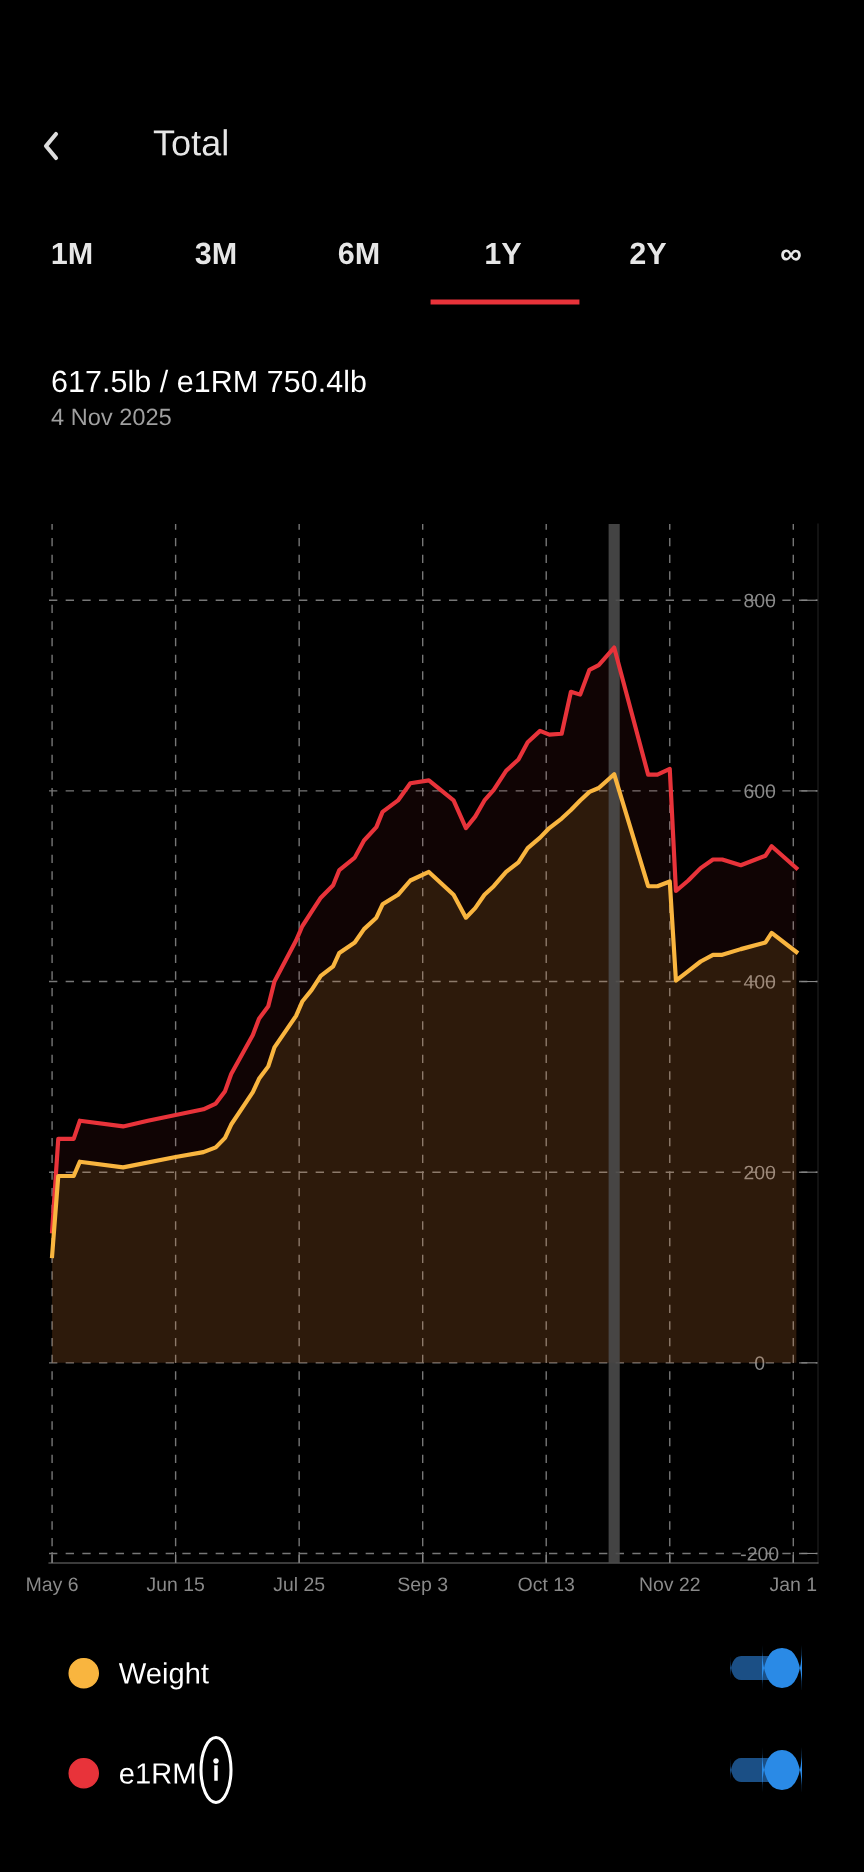 This screenshot has width=864, height=1872. I want to click on y-tick-label: 800, so click(760, 600).